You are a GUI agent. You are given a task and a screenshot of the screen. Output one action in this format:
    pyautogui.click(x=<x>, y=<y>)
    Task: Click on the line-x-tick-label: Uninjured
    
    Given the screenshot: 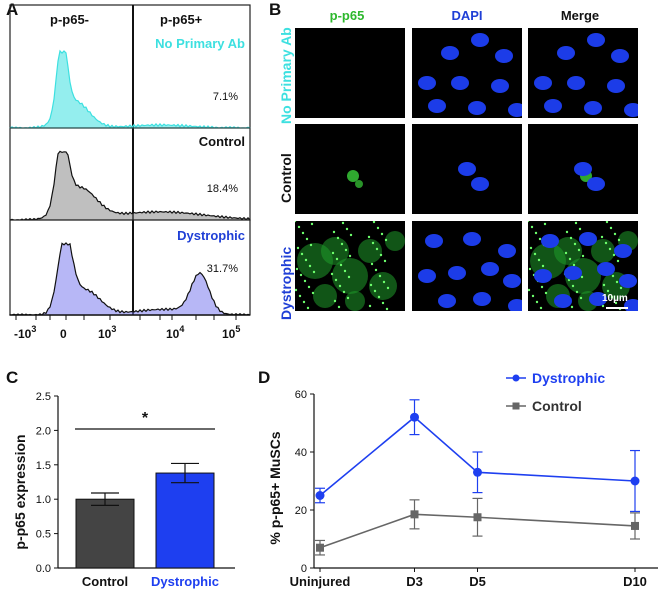 What is the action you would take?
    pyautogui.click(x=320, y=581)
    